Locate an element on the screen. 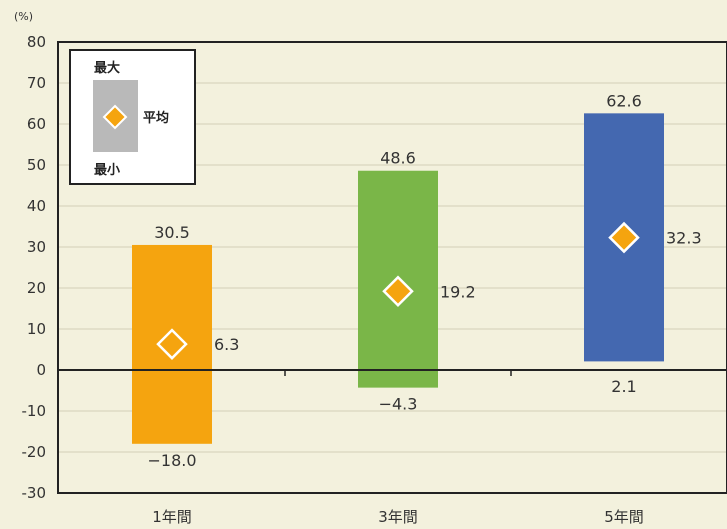 The width and height of the screenshot is (727, 529). y-tick-label: 10 is located at coordinates (36, 329).